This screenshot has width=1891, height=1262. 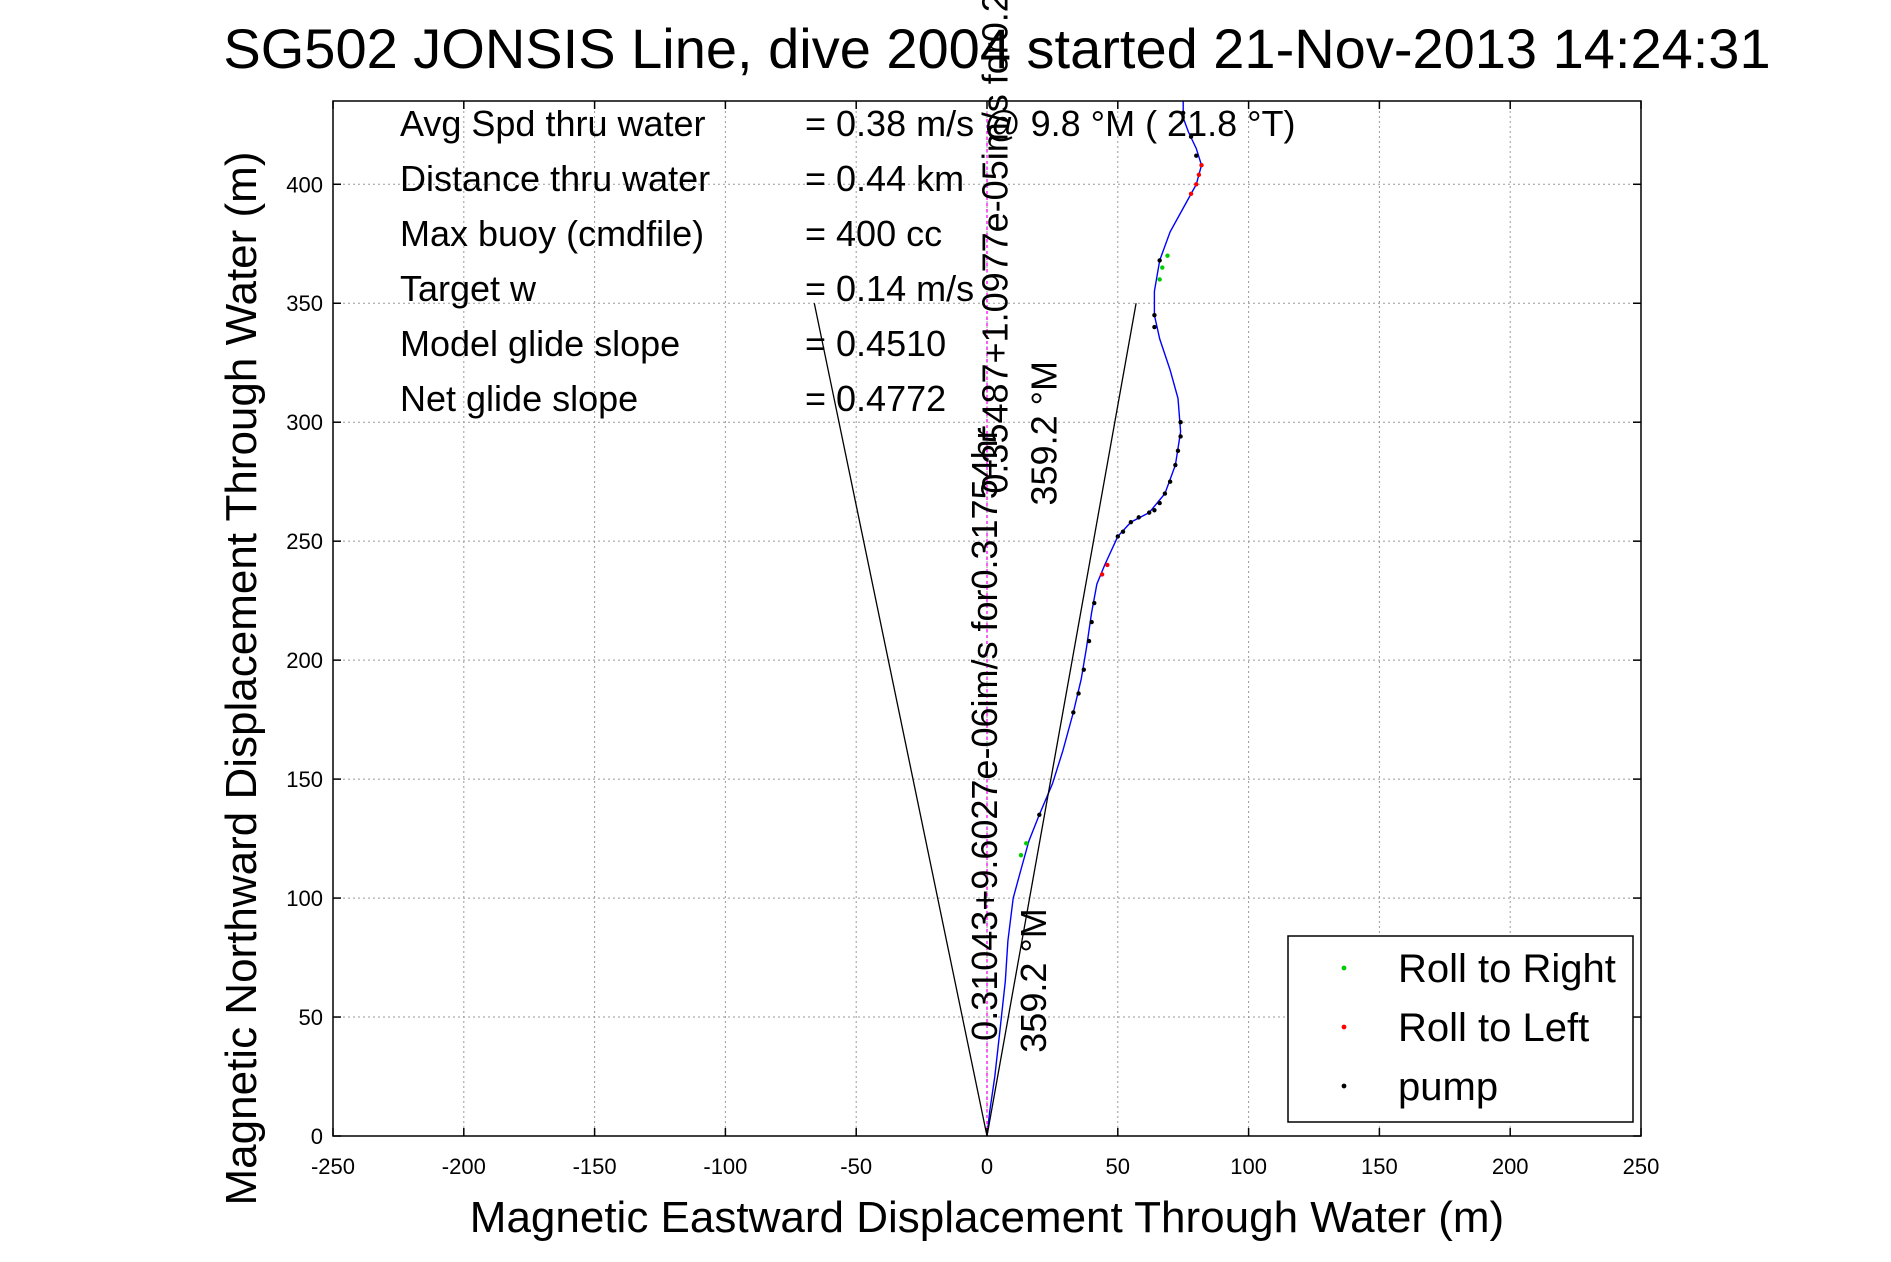 I want to click on legend: Roll to Right Roll to Left pump, so click(x=1460, y=1029).